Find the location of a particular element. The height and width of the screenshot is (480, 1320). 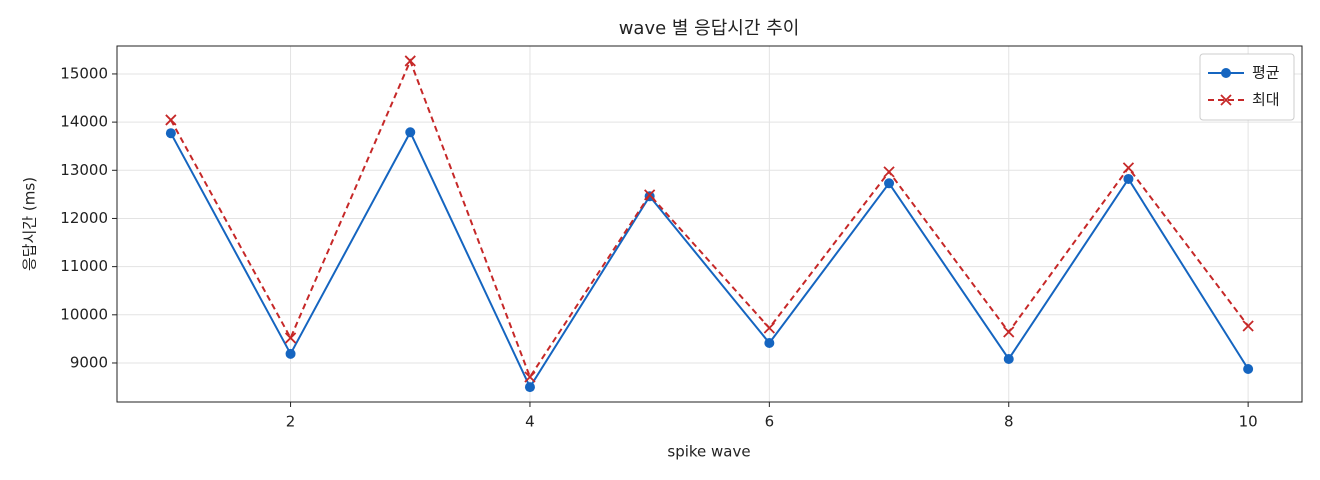

y-tick-label: 15000 is located at coordinates (84, 73).